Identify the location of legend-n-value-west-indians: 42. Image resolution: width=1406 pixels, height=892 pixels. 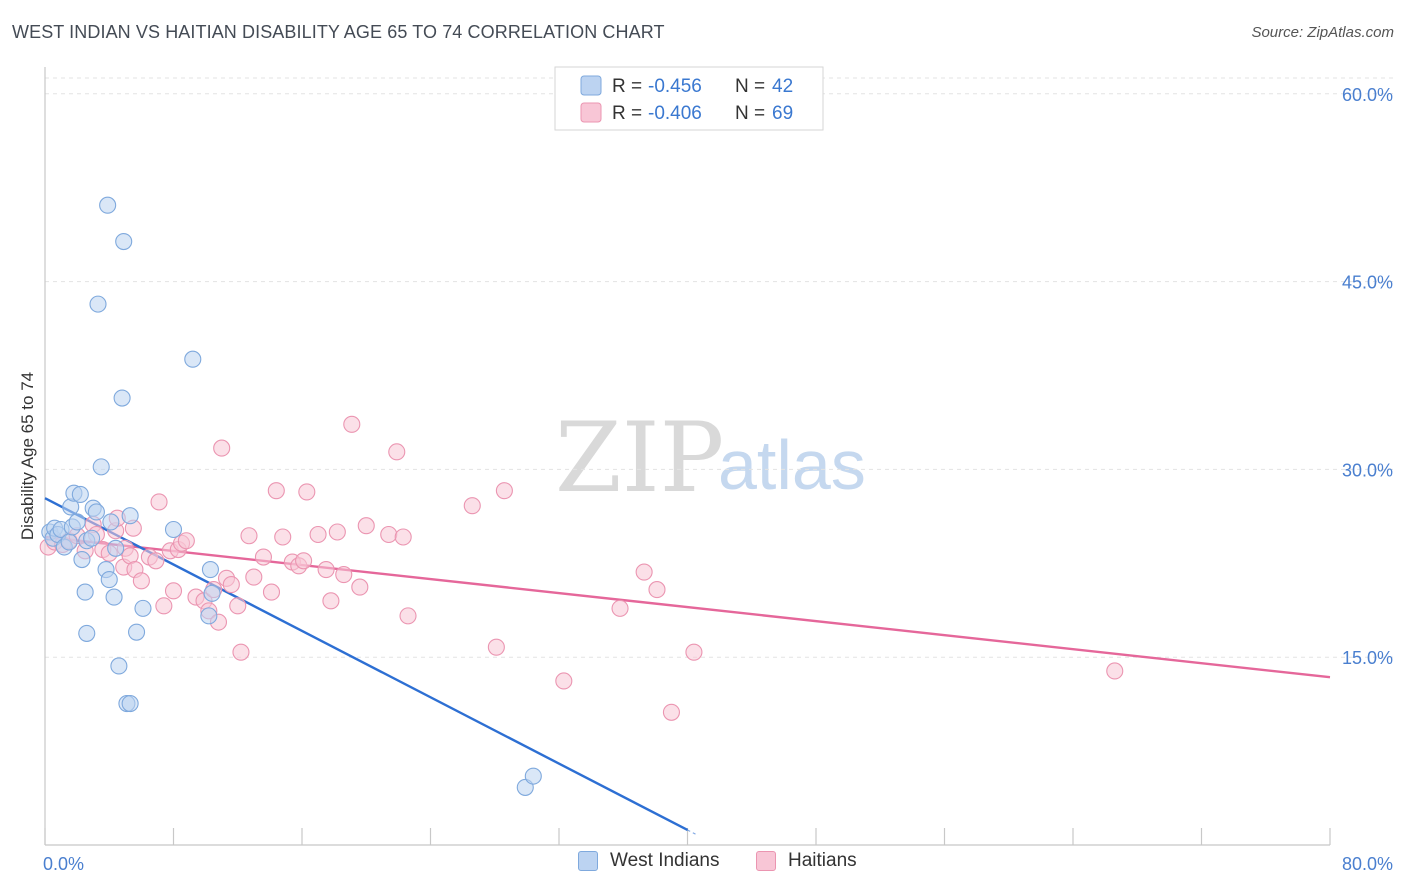
(782, 86).